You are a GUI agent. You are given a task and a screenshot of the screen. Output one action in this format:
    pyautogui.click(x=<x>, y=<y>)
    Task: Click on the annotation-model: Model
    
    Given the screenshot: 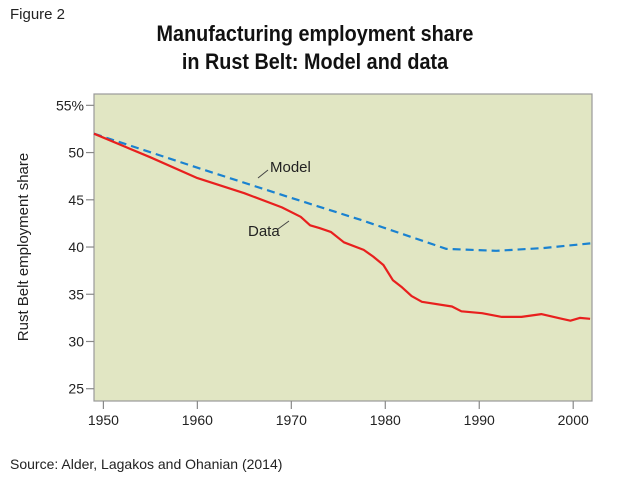 What is the action you would take?
    pyautogui.click(x=290, y=167)
    